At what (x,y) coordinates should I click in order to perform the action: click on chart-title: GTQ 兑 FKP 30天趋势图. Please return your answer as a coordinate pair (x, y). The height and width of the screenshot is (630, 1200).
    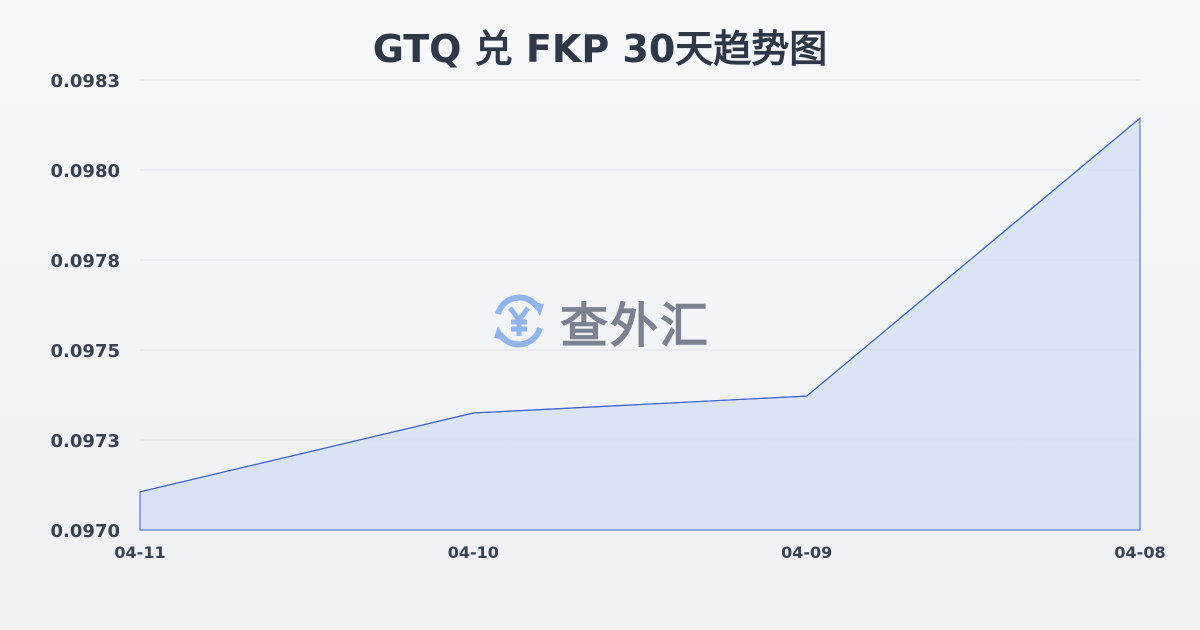
    Looking at the image, I should click on (600, 49).